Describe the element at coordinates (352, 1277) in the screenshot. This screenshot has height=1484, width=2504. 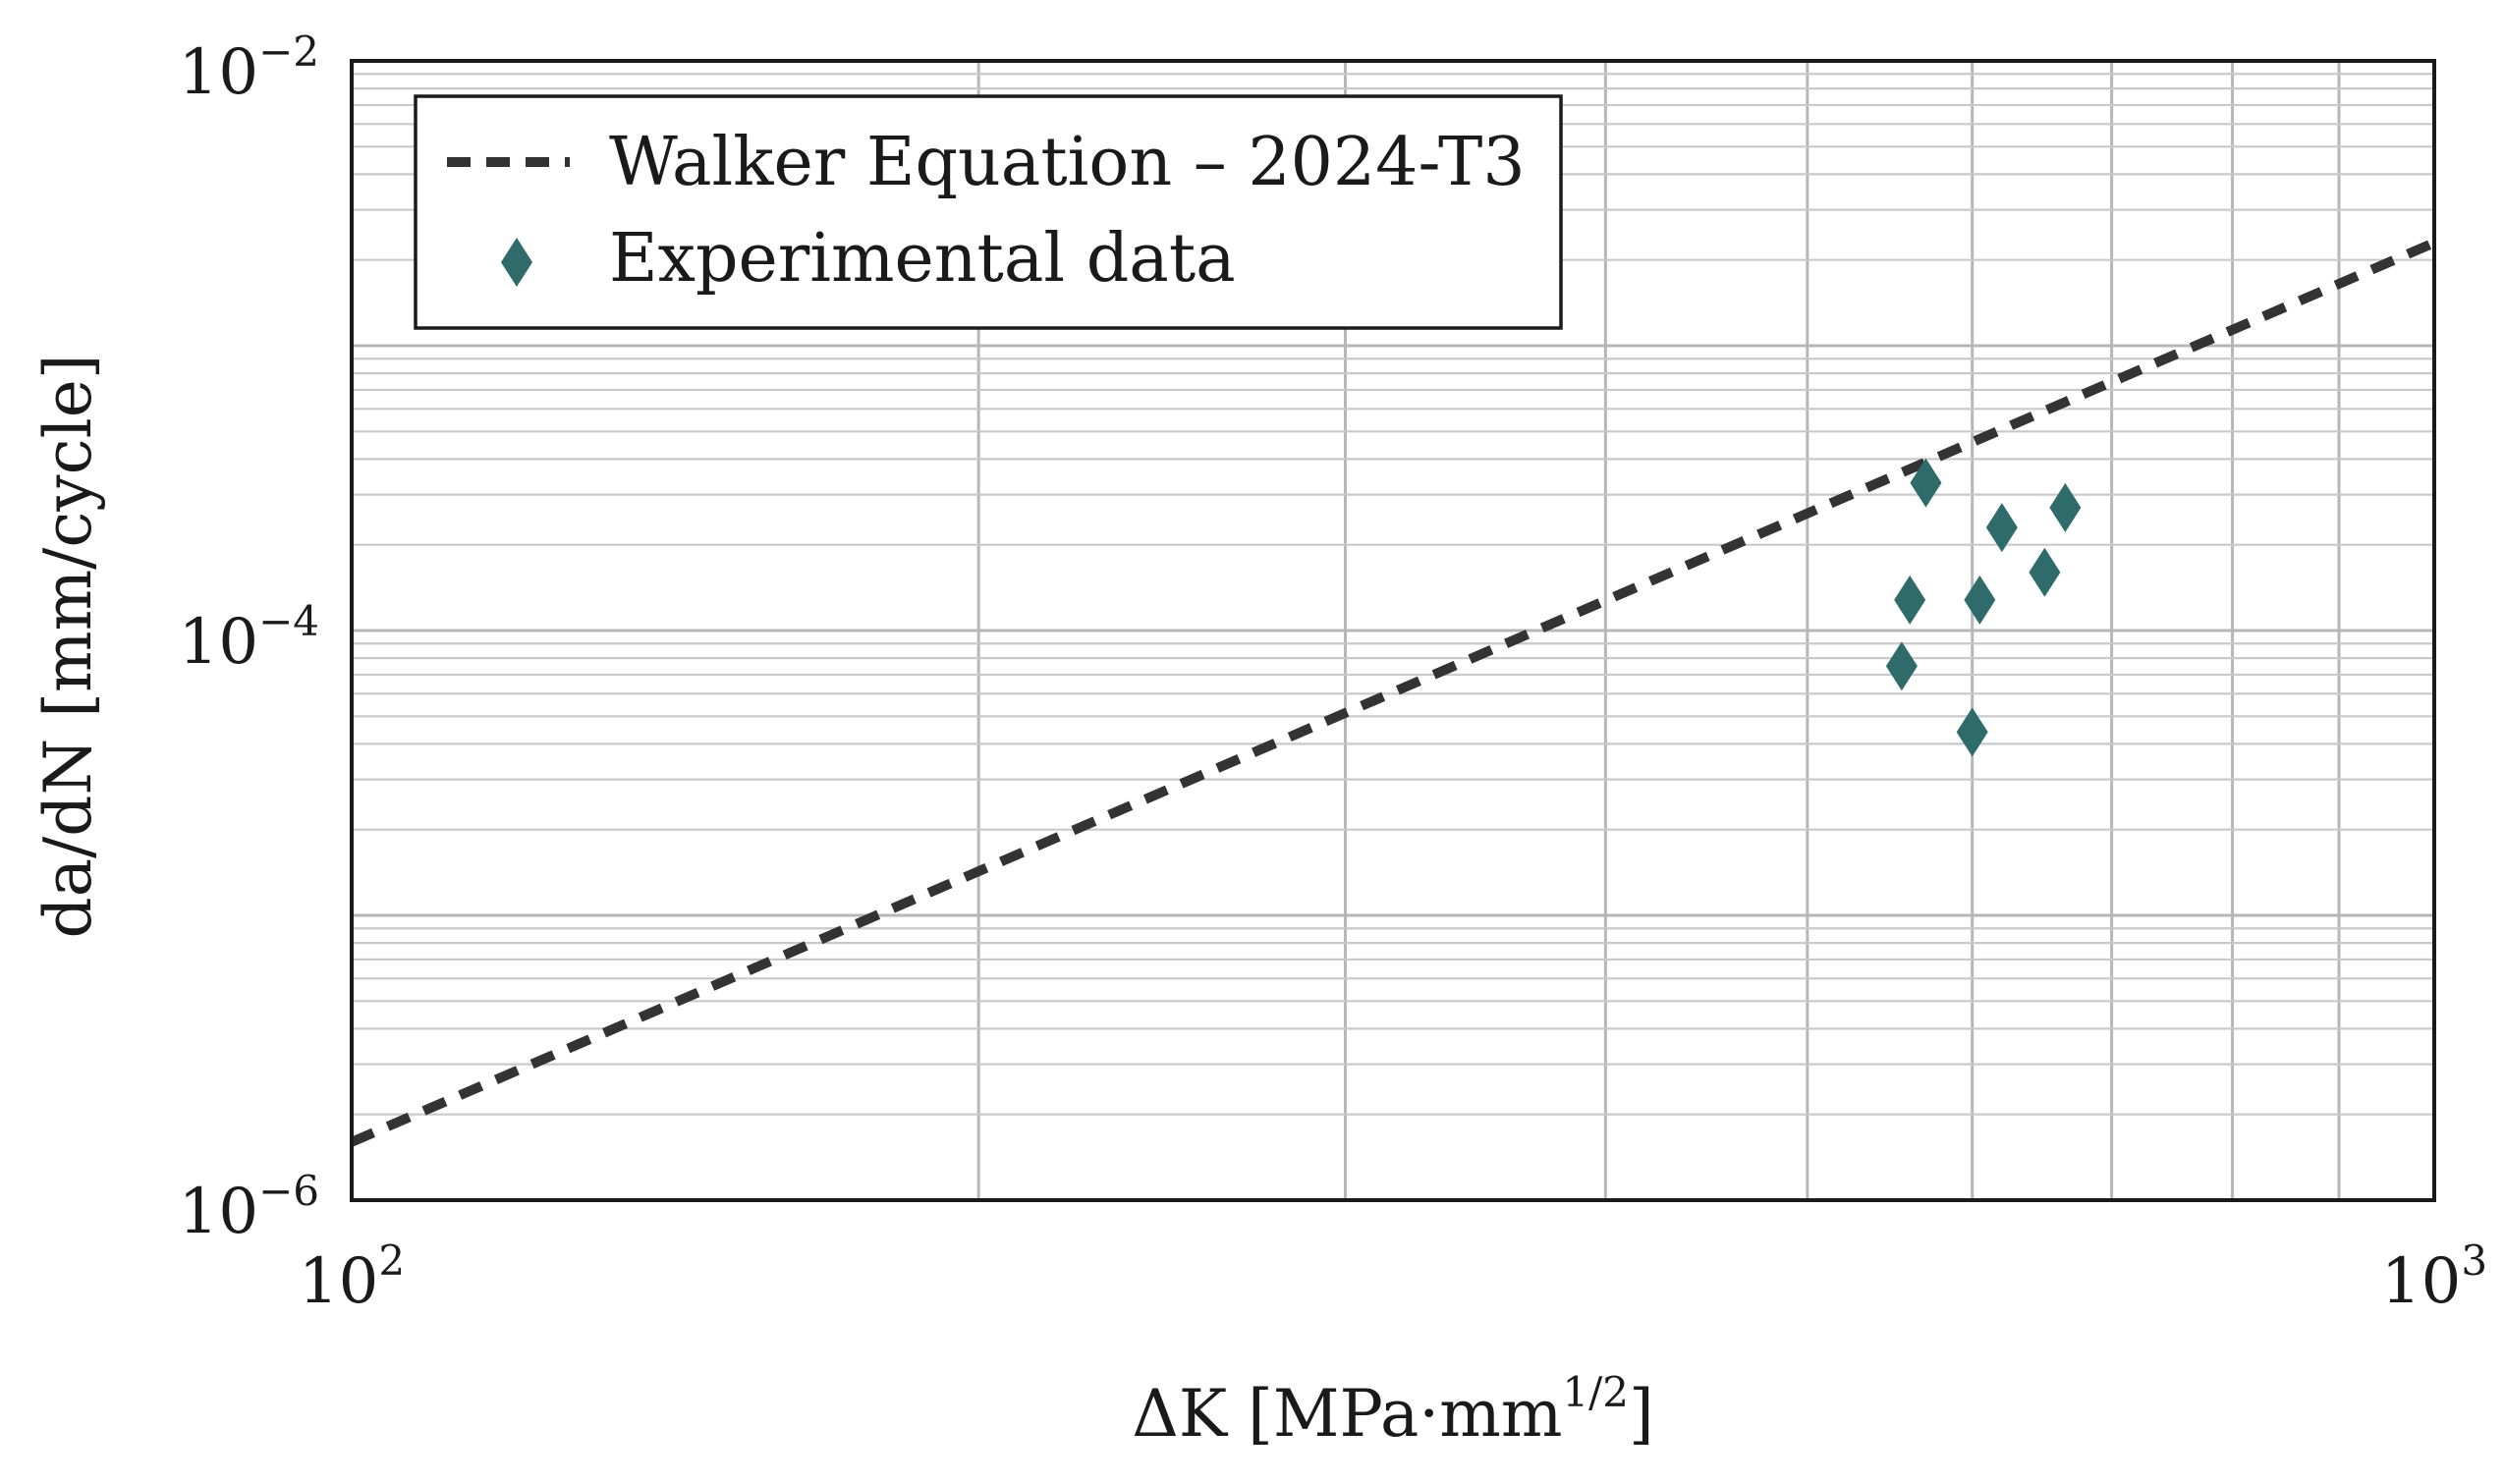
I see `x-tick-label-100: 10²` at that location.